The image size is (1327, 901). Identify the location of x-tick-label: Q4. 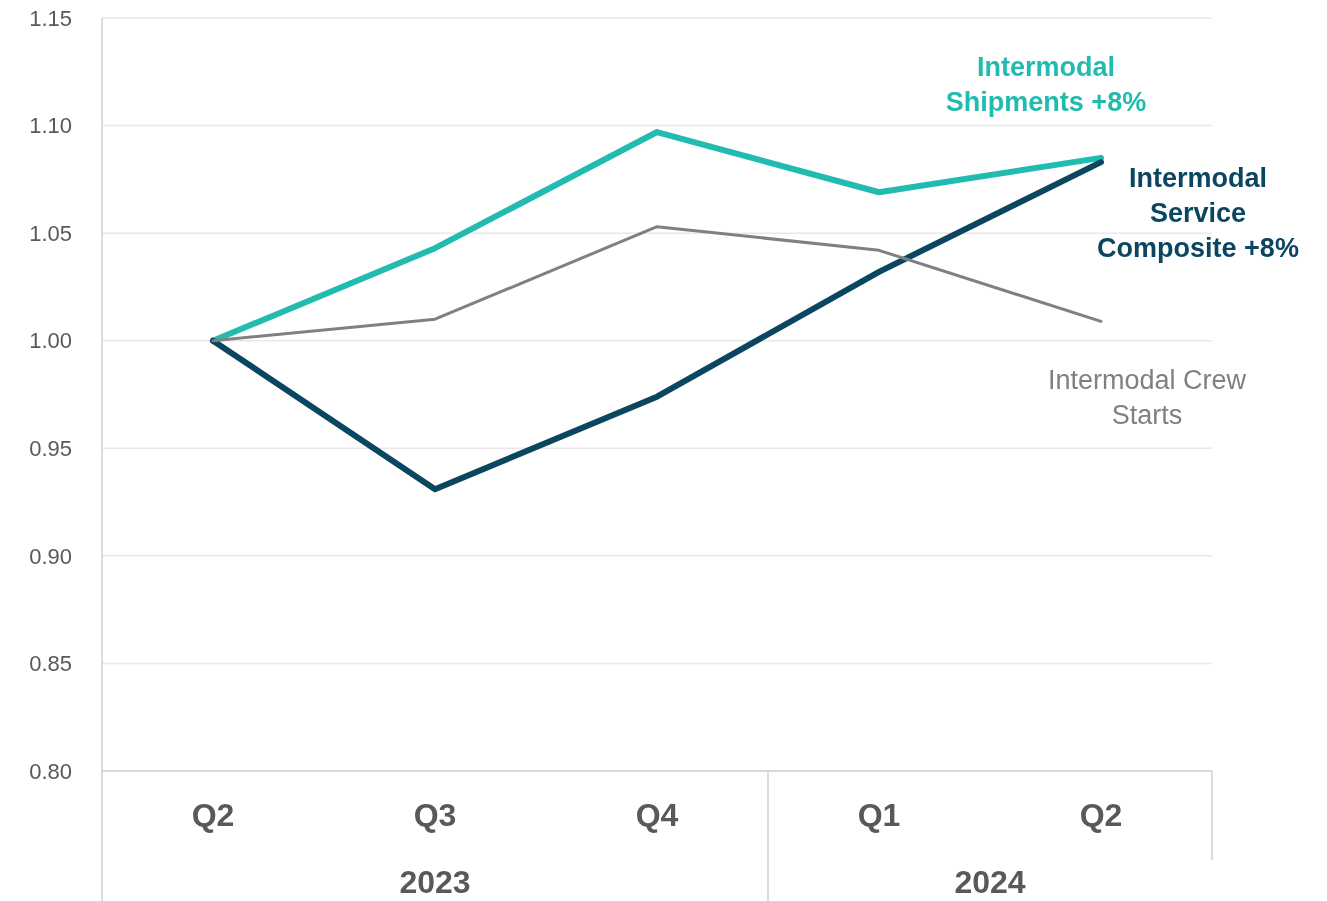
(657, 815).